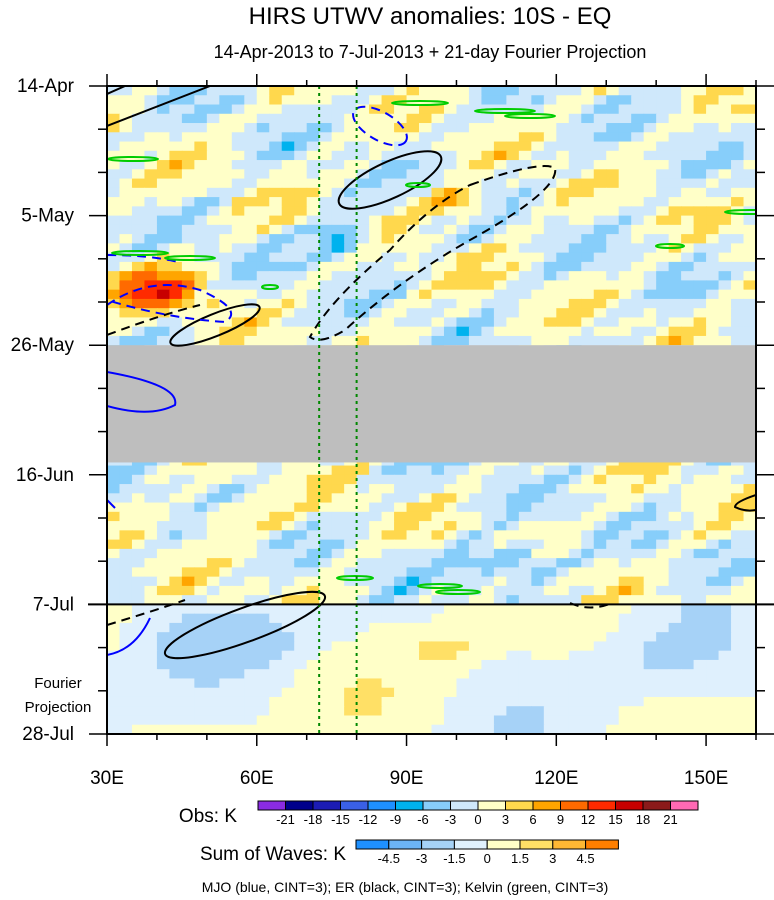  I want to click on x-tick-label: 90E, so click(407, 778).